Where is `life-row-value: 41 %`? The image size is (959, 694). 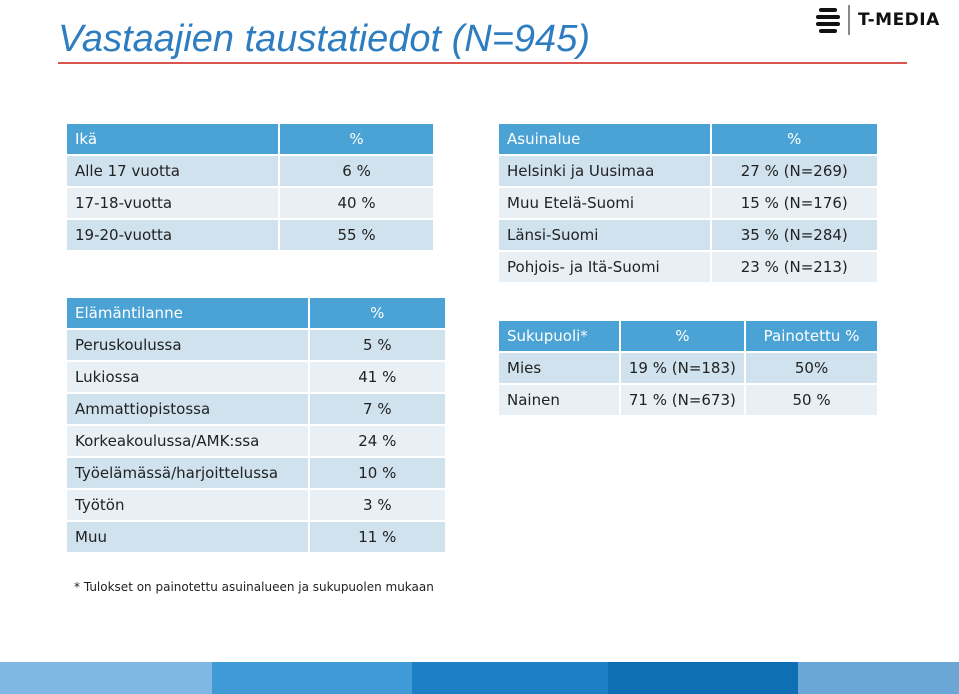
life-row-value: 41 % is located at coordinates (377, 377).